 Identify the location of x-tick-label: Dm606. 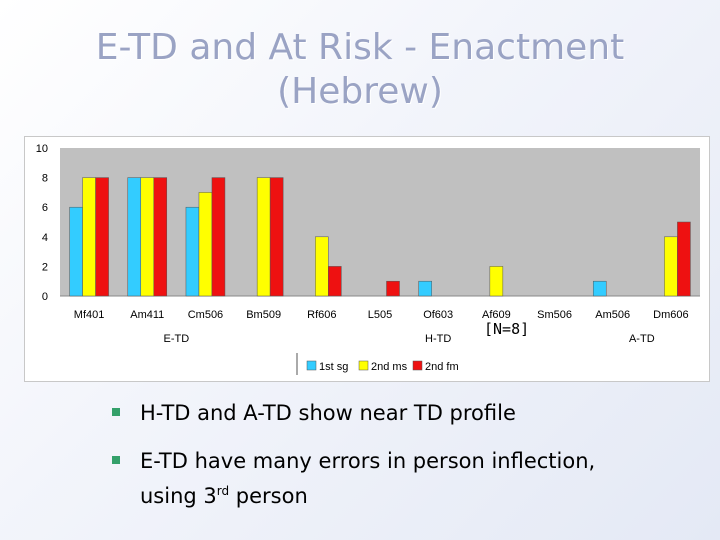
(670, 315).